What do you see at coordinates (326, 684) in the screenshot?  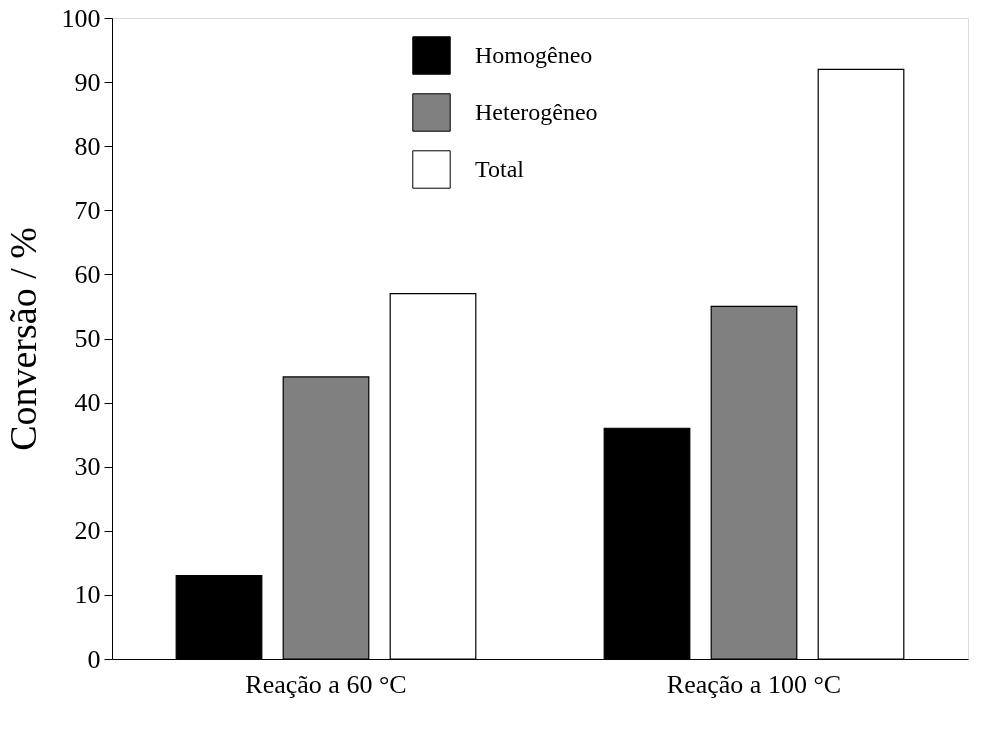 I see `x-tick-label: Reação a 60 °C` at bounding box center [326, 684].